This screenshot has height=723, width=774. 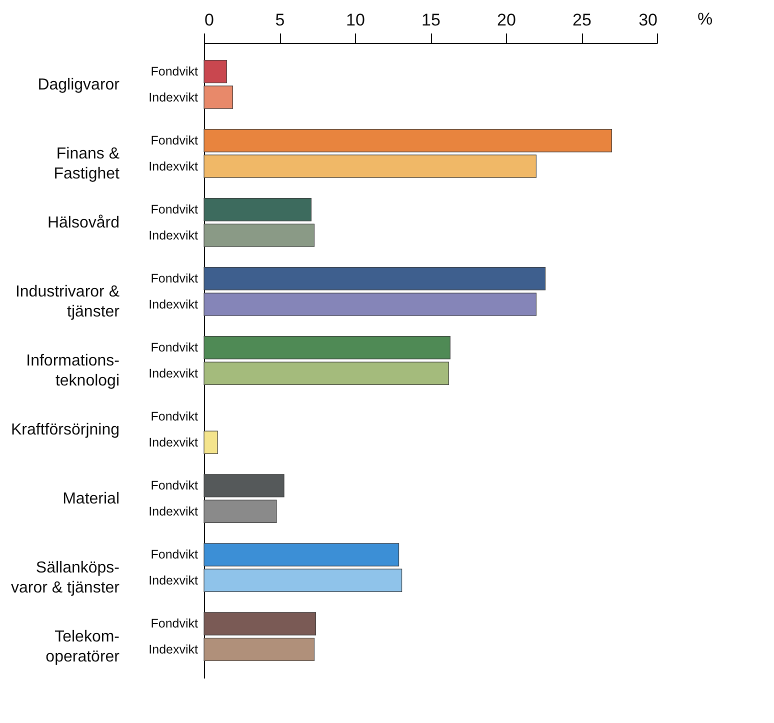 What do you see at coordinates (65, 430) in the screenshot?
I see `y-tick-label: Kraftförsörjning` at bounding box center [65, 430].